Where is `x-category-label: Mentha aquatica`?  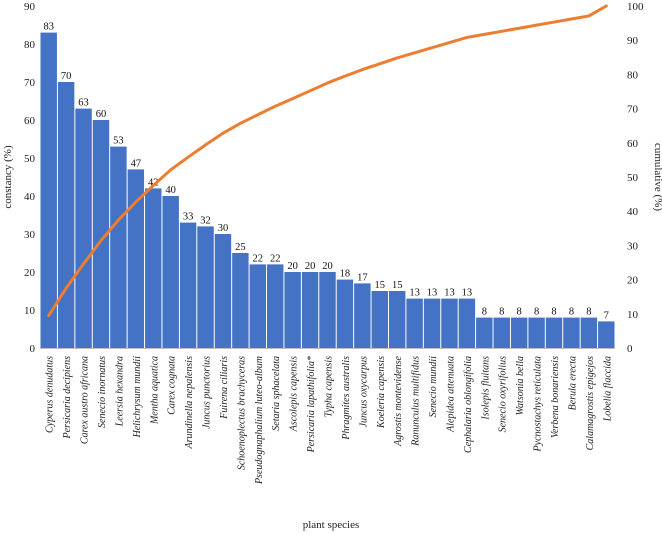
x-category-label: Mentha aquatica is located at coordinates (154, 390).